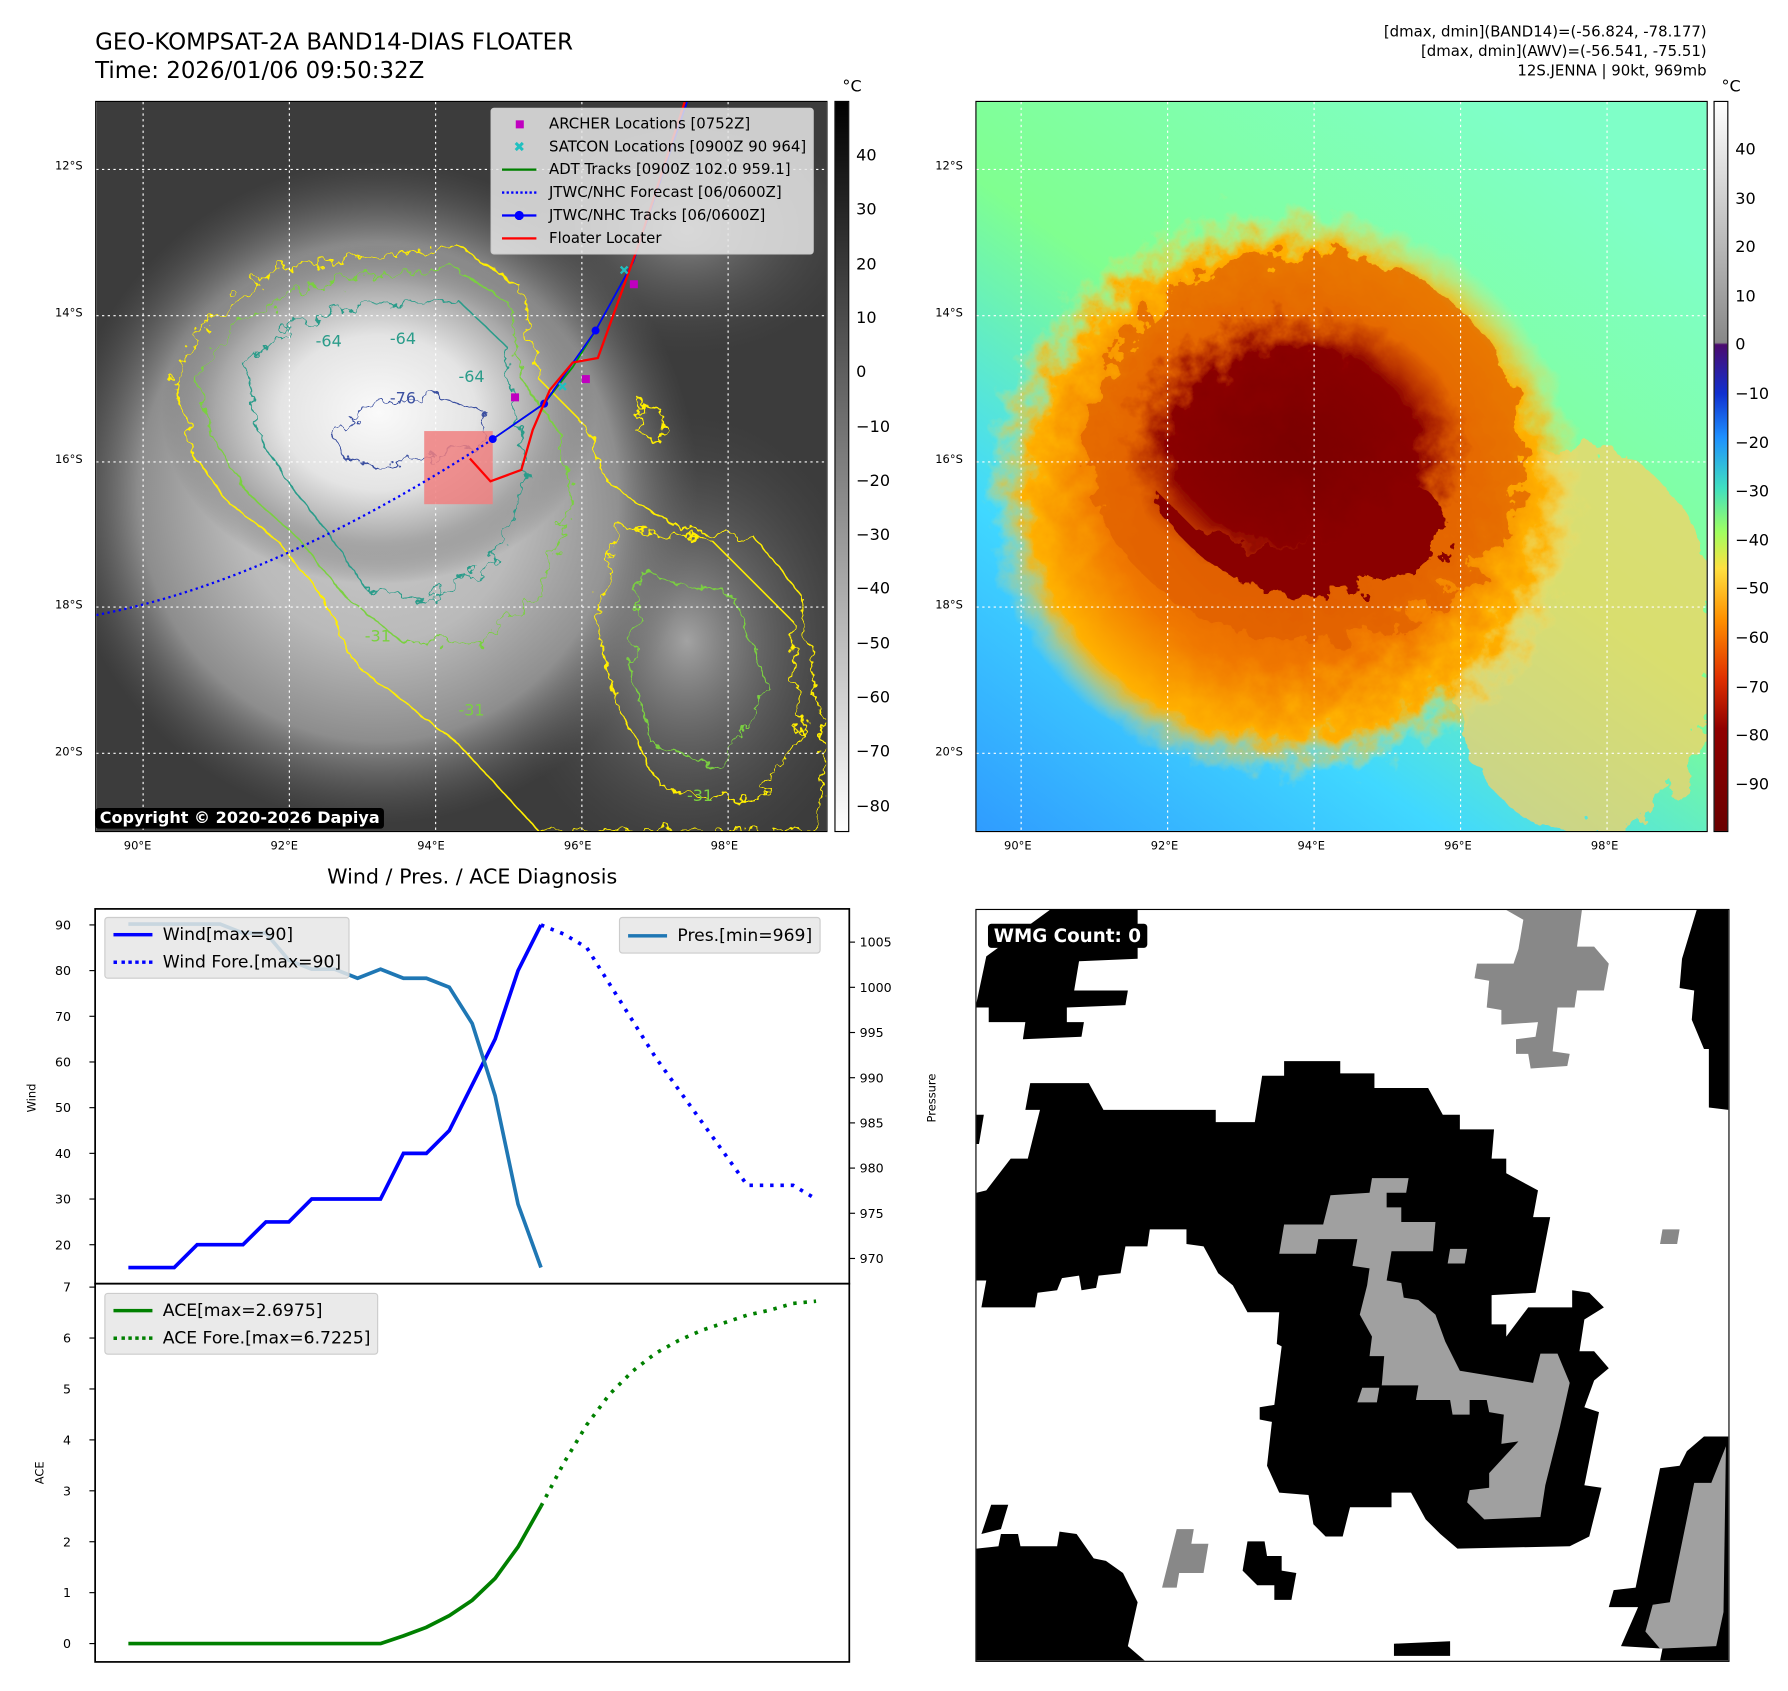 This screenshot has width=1788, height=1691. I want to click on legend-label: ACE[max=2.6975], so click(242, 1310).